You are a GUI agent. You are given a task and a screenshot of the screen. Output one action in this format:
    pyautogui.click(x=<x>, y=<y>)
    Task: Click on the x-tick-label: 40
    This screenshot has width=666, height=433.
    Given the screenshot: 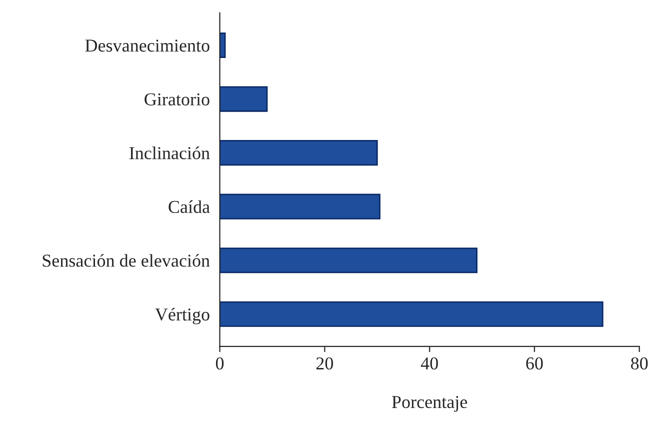 What is the action you would take?
    pyautogui.click(x=429, y=363)
    